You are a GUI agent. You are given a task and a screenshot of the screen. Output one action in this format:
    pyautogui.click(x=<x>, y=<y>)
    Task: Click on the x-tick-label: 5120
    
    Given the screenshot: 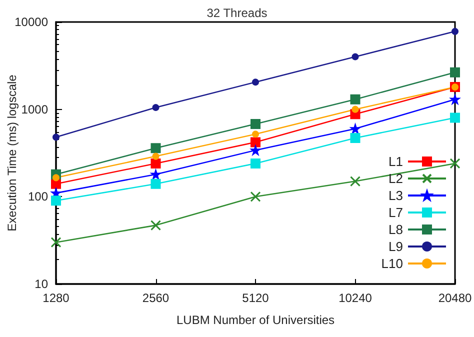 What is the action you would take?
    pyautogui.click(x=256, y=298)
    